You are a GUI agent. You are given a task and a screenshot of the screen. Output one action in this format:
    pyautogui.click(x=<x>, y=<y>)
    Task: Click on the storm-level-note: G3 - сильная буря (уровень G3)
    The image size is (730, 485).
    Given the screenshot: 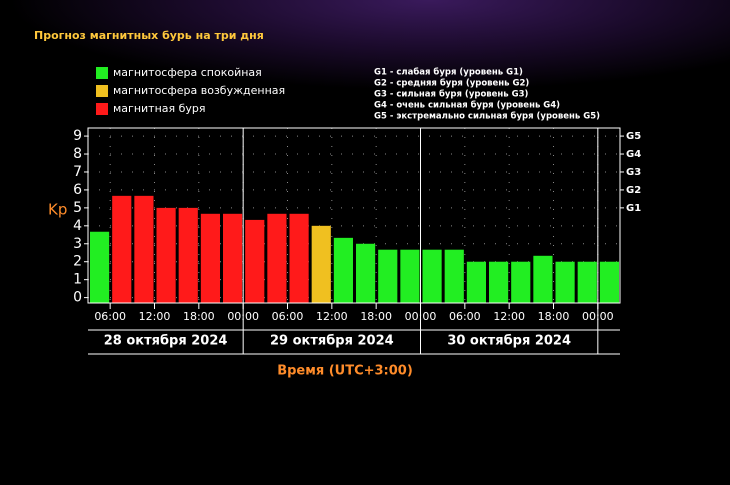 What is the action you would take?
    pyautogui.click(x=451, y=94)
    